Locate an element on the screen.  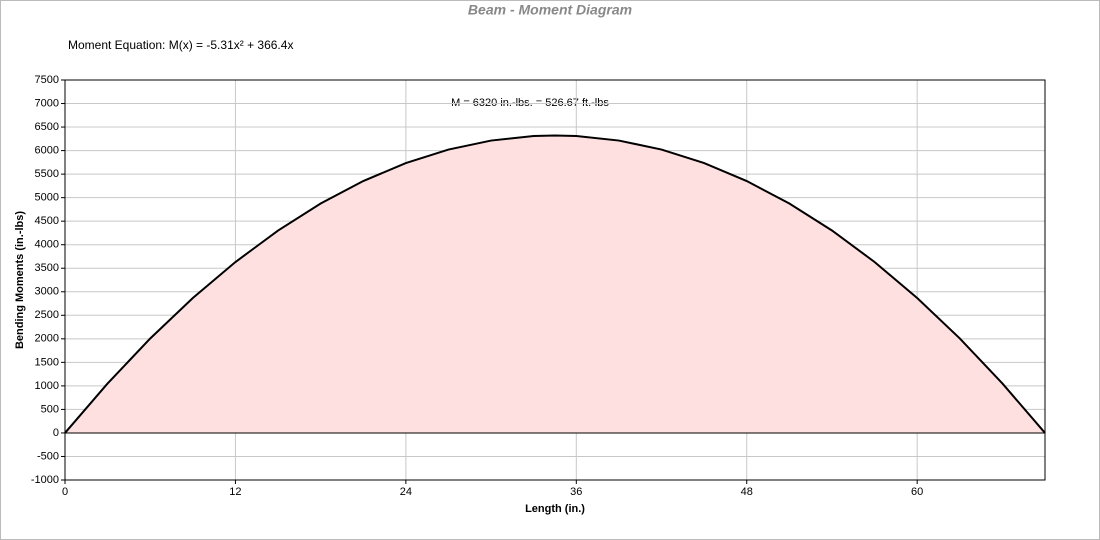
x-axis-label: Length (in.) is located at coordinates (555, 509).